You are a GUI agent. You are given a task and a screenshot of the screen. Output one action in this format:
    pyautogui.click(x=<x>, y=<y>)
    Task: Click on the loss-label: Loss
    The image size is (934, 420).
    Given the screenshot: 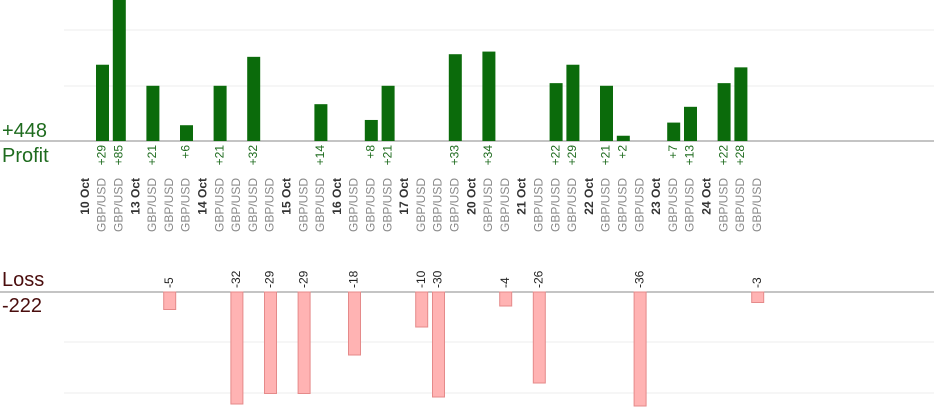 What is the action you would take?
    pyautogui.click(x=23, y=280)
    